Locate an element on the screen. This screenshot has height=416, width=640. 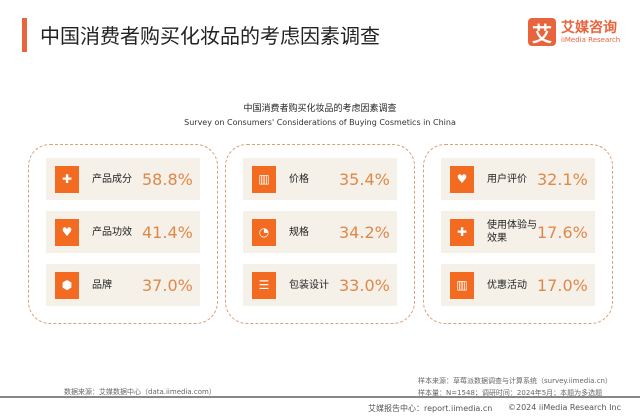
box-icon: ⬢ is located at coordinates (67, 285).